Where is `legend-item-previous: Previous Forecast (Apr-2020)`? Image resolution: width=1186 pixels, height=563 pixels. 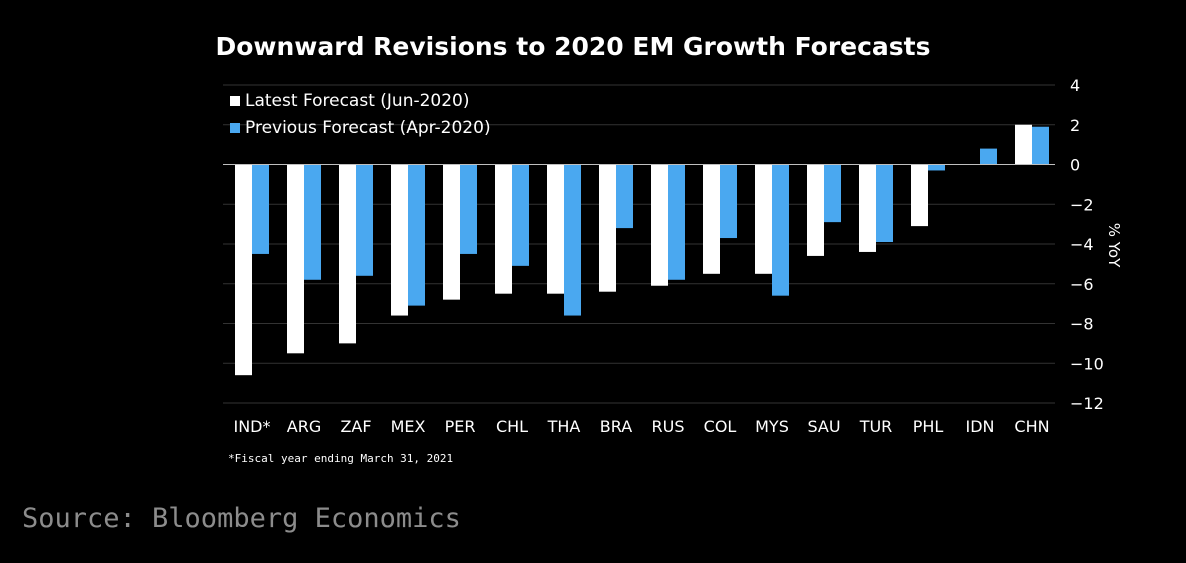 legend-item-previous: Previous Forecast (Apr-2020) is located at coordinates (360, 127).